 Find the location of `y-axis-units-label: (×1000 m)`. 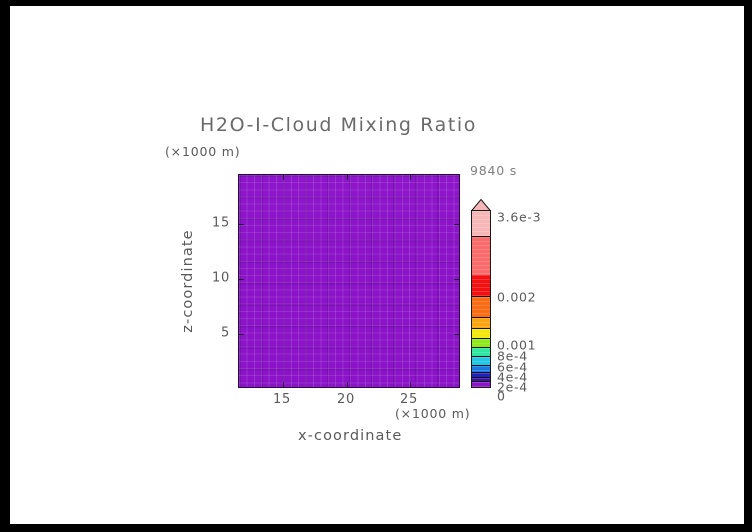

y-axis-units-label: (×1000 m) is located at coordinates (203, 151).